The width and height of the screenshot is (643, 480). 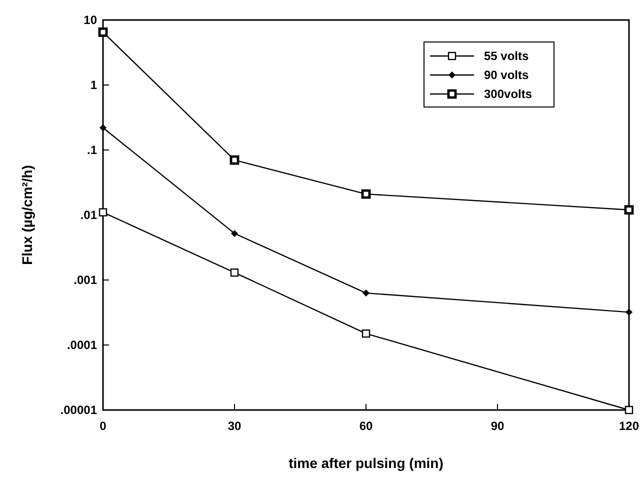 What do you see at coordinates (366, 463) in the screenshot?
I see `x-axis-title: time after pulsing (min)` at bounding box center [366, 463].